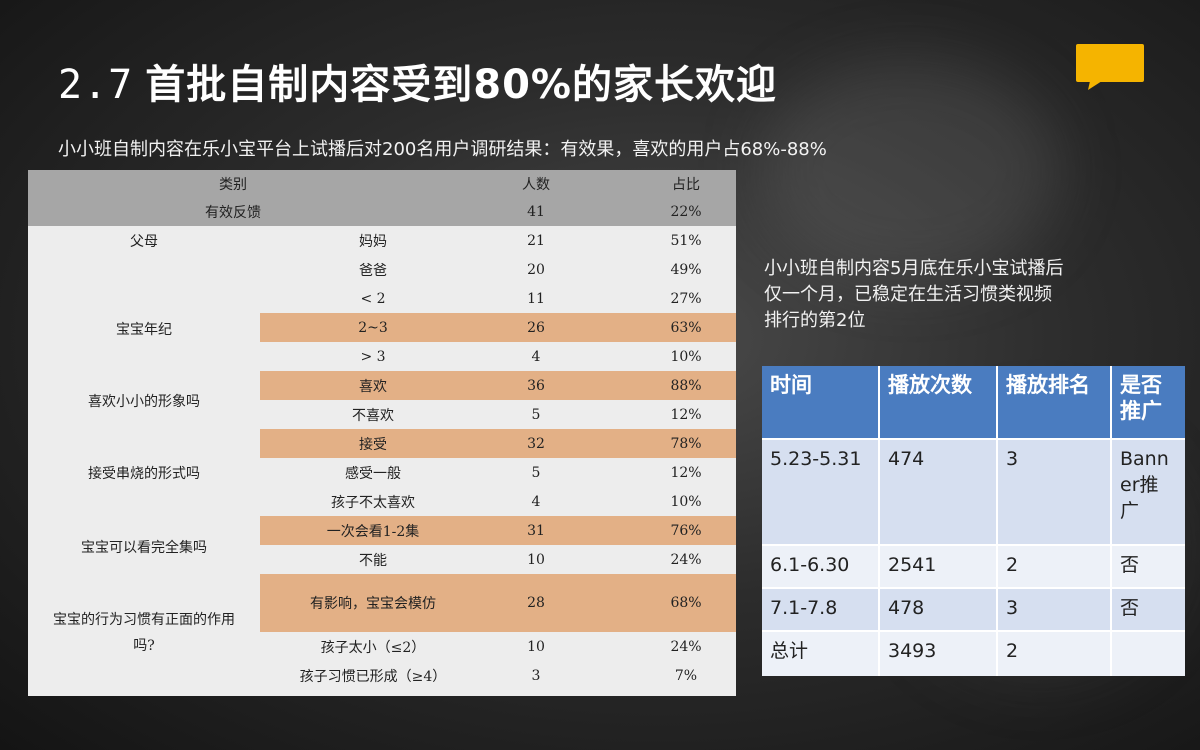  Describe the element at coordinates (373, 386) in the screenshot. I see `row-option: 喜欢` at that location.